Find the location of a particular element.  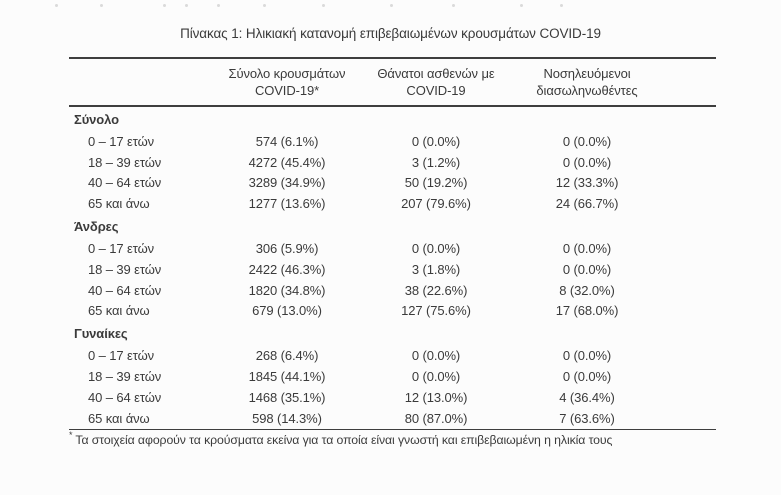

intubated-cell: 12 (33.3%) is located at coordinates (587, 183).